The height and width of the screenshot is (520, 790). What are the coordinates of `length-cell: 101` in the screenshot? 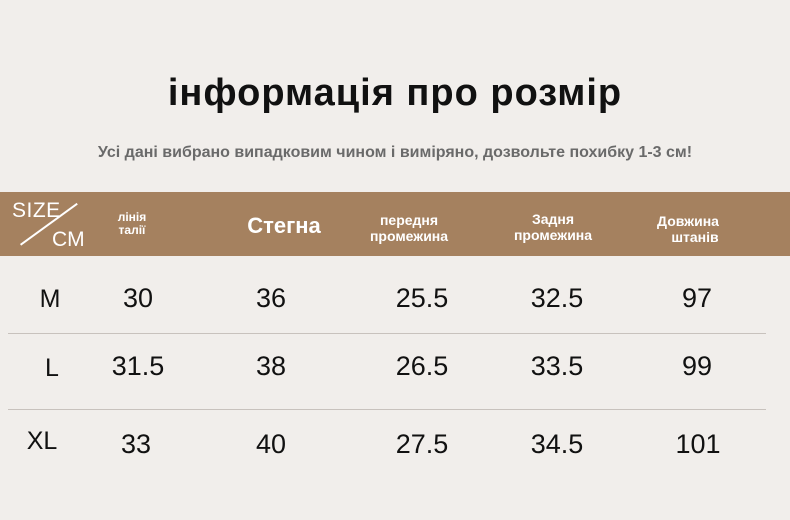 It's located at (698, 444).